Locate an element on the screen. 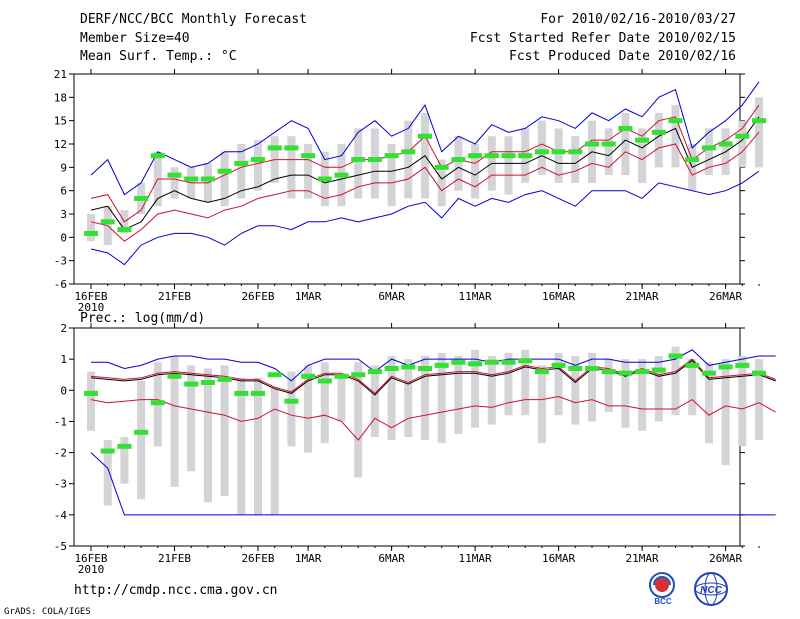 Image resolution: width=800 pixels, height=619 pixels. x-tick-label: 21FEB is located at coordinates (174, 296).